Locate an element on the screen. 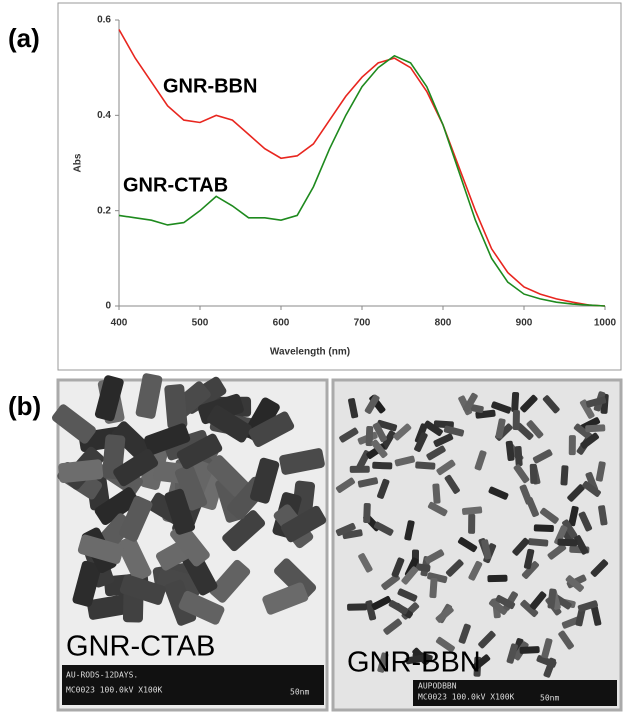  x-tick-label: 800 is located at coordinates (443, 323).